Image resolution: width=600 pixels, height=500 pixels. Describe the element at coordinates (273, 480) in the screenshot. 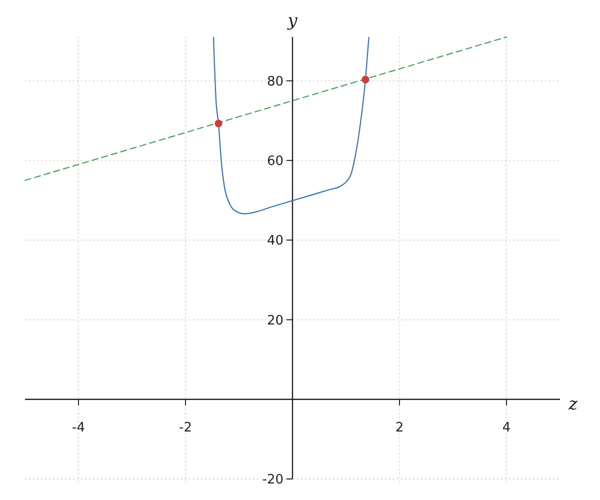

I see `y-tick-label: -20` at that location.